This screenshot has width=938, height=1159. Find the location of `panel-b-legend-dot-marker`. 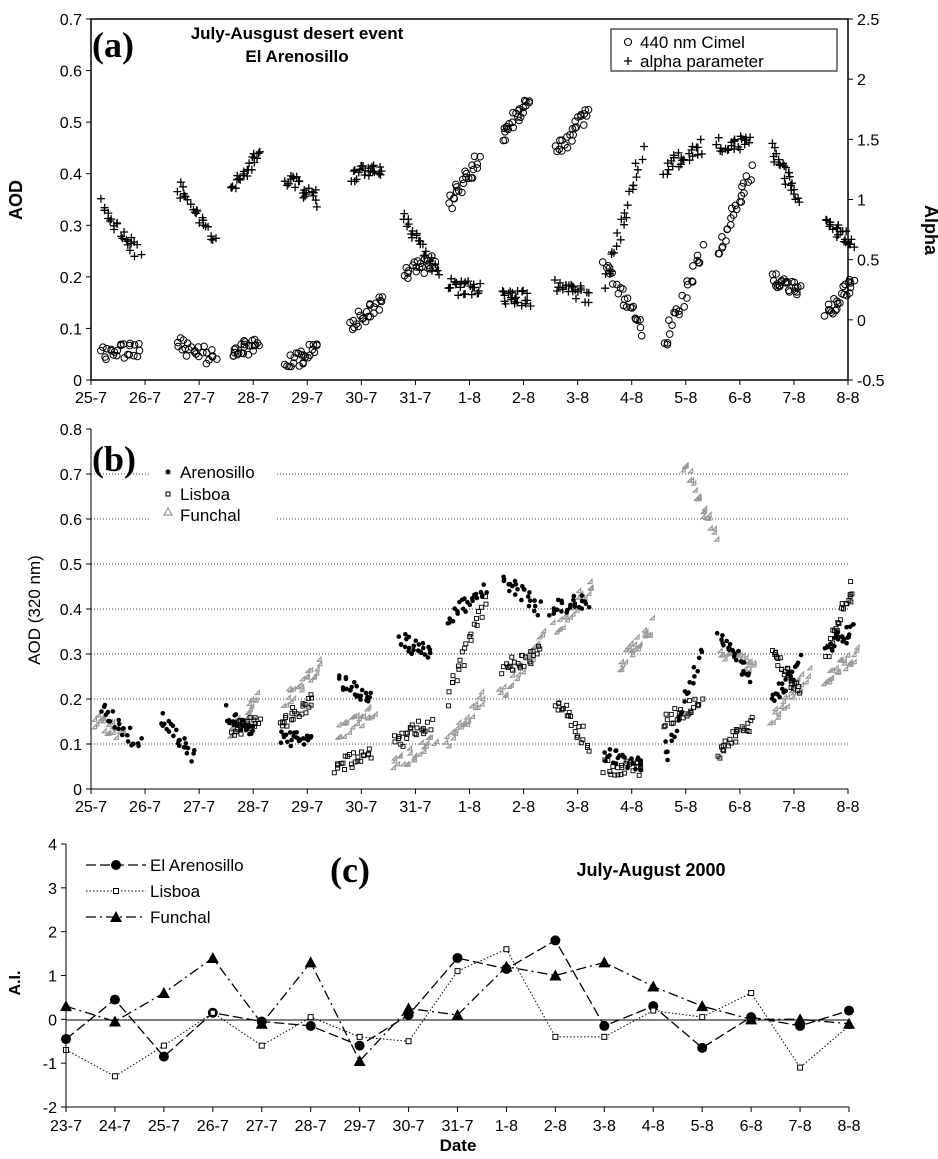

panel-b-legend-dot-marker is located at coordinates (168, 472).